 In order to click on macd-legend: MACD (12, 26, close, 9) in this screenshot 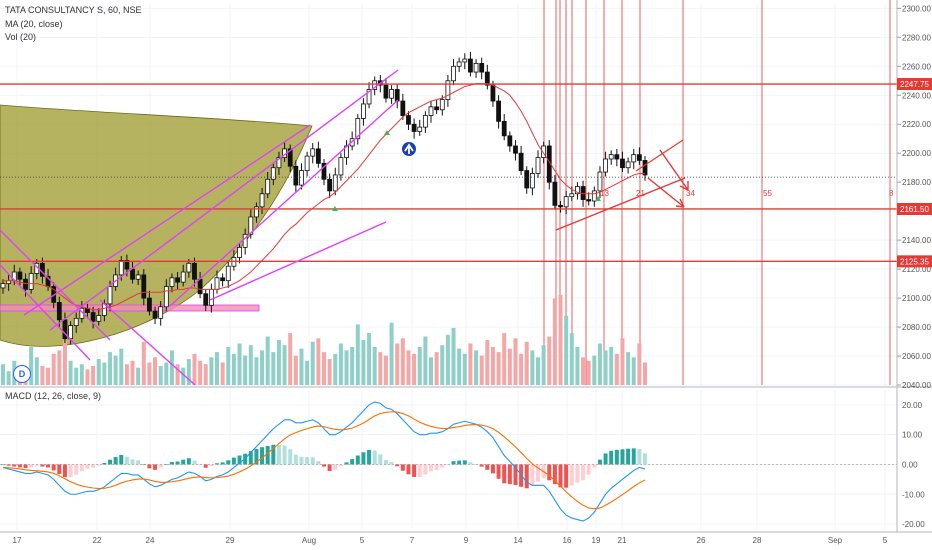, I will do `click(53, 396)`.